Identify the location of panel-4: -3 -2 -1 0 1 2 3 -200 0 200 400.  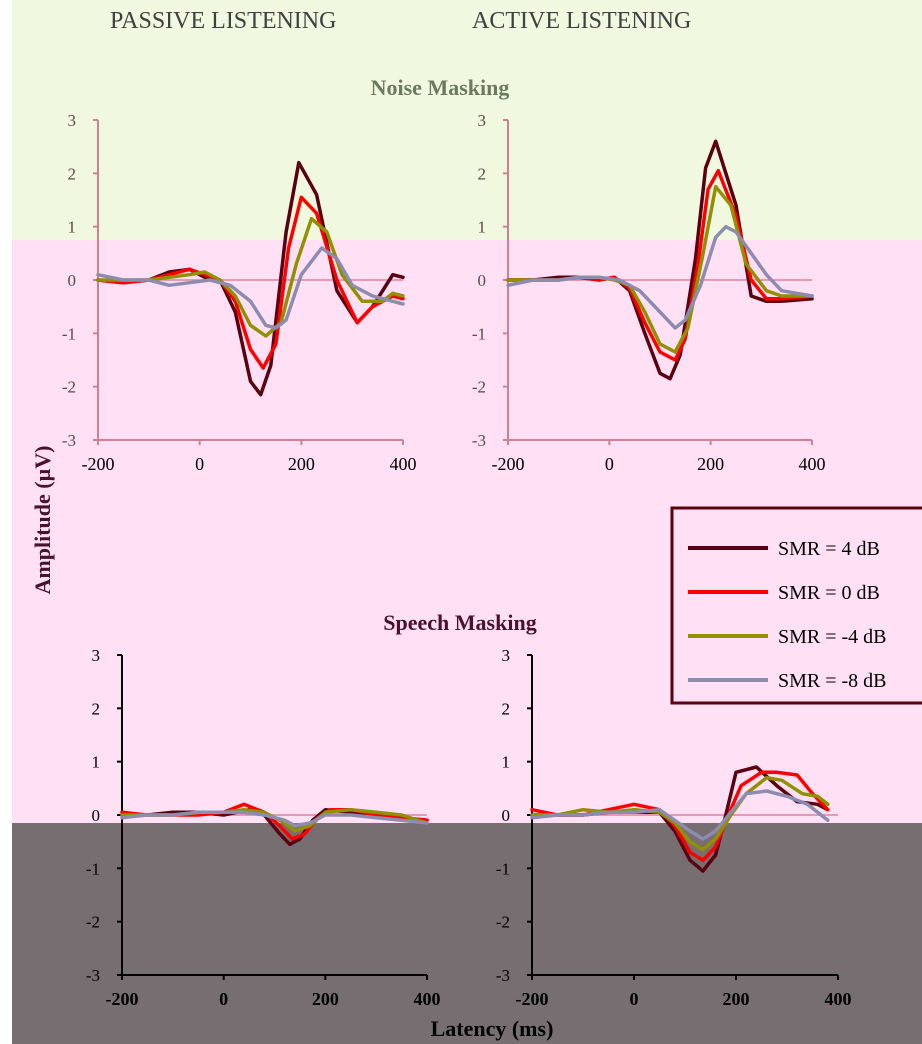
(674, 827).